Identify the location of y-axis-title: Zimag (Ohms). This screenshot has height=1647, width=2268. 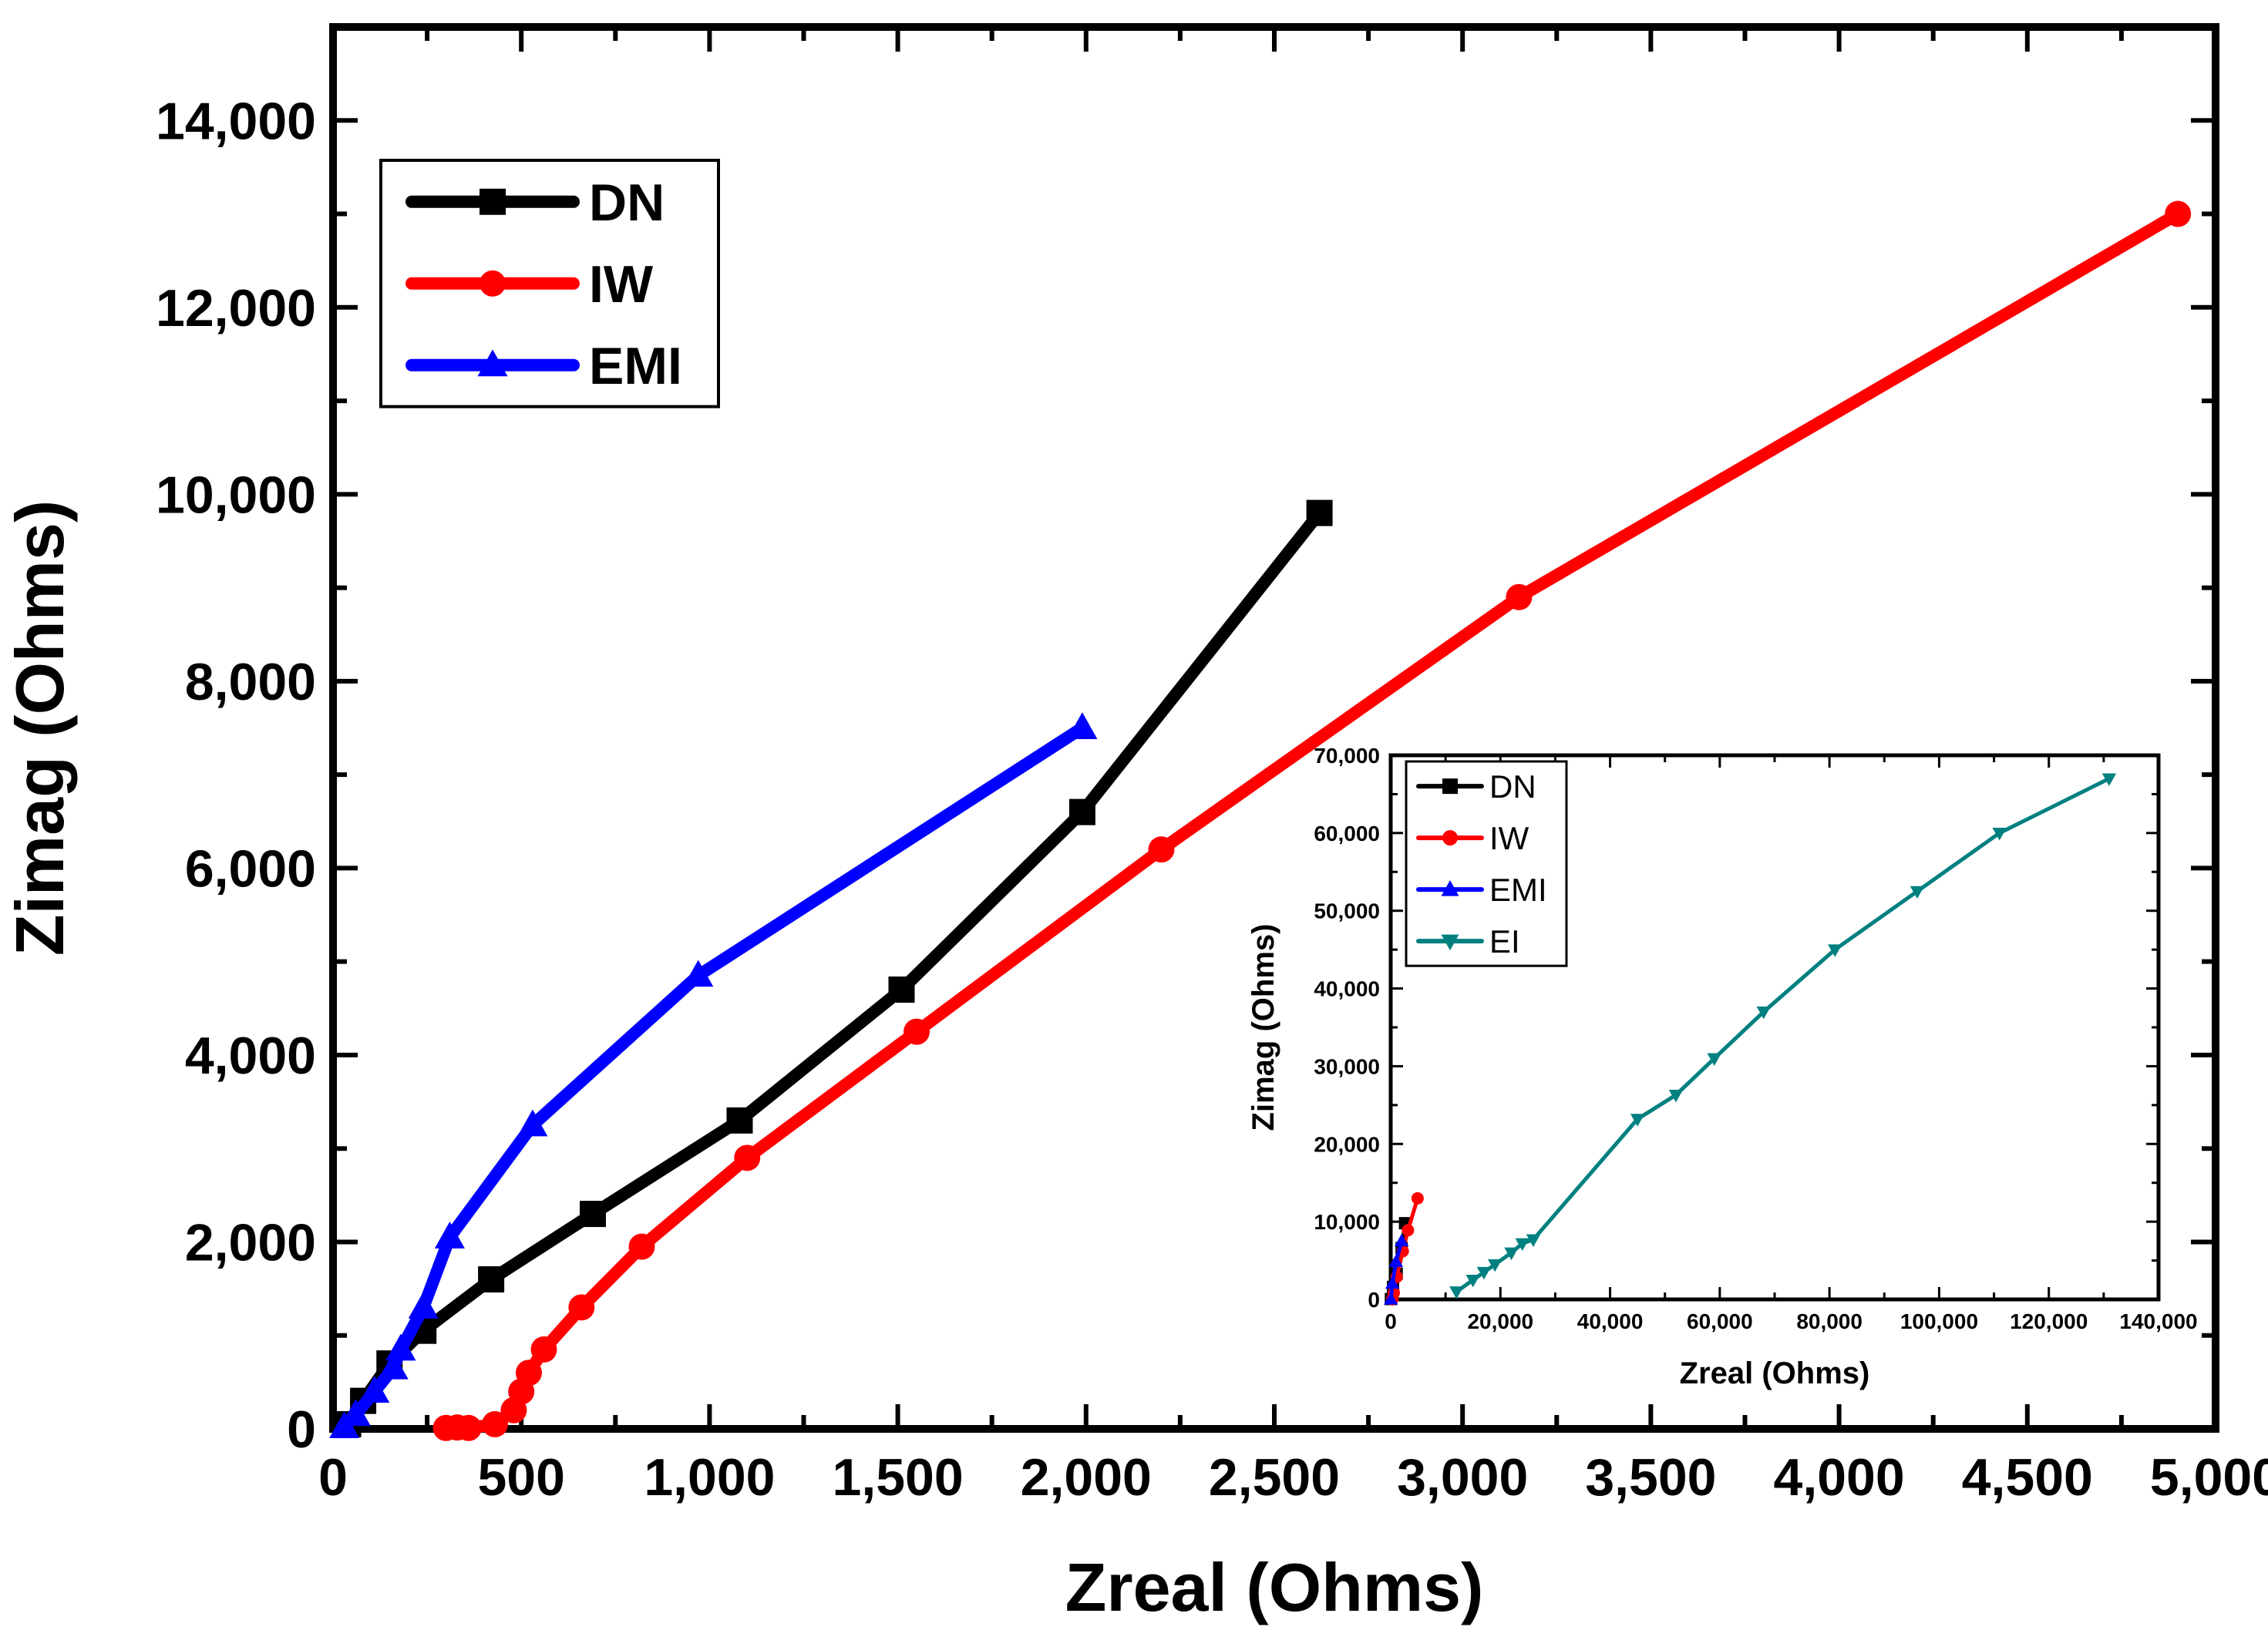
(40, 728).